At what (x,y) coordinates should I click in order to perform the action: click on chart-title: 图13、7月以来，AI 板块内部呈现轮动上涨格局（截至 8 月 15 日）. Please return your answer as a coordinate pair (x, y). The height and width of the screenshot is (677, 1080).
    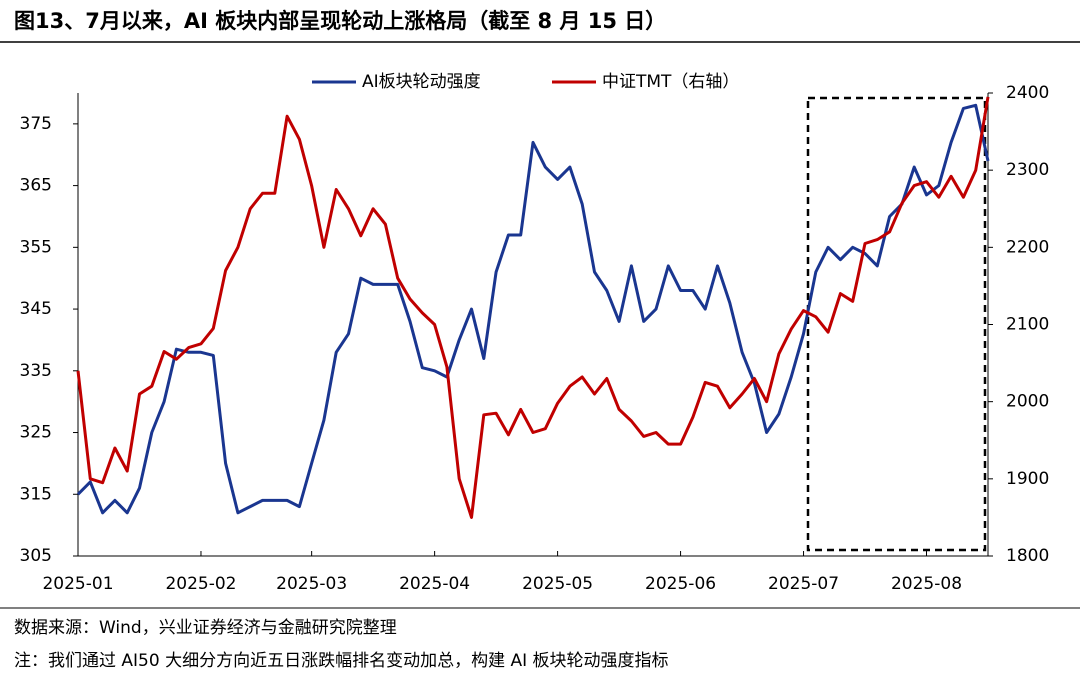
    Looking at the image, I should click on (340, 21).